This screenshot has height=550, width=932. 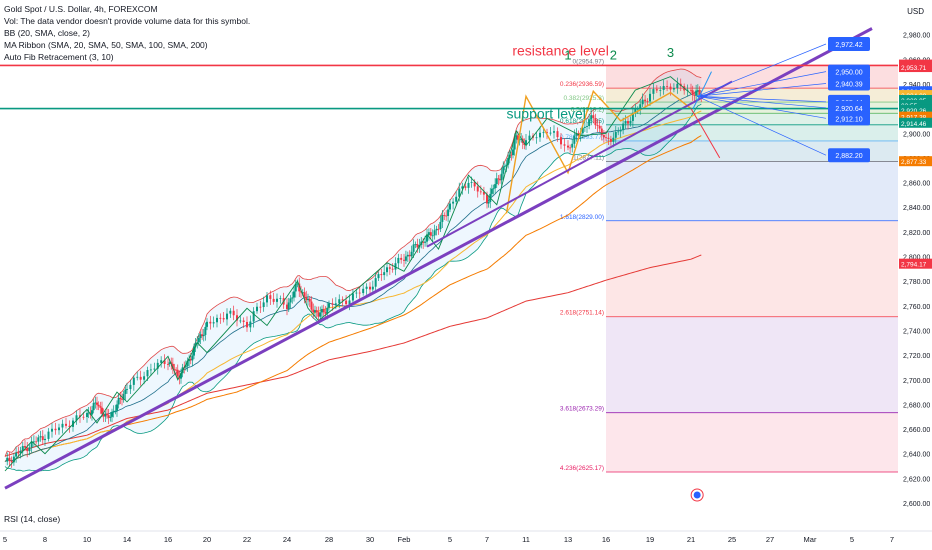 What do you see at coordinates (916, 455) in the screenshot?
I see `y-tick-label: 2,640.00` at bounding box center [916, 455].